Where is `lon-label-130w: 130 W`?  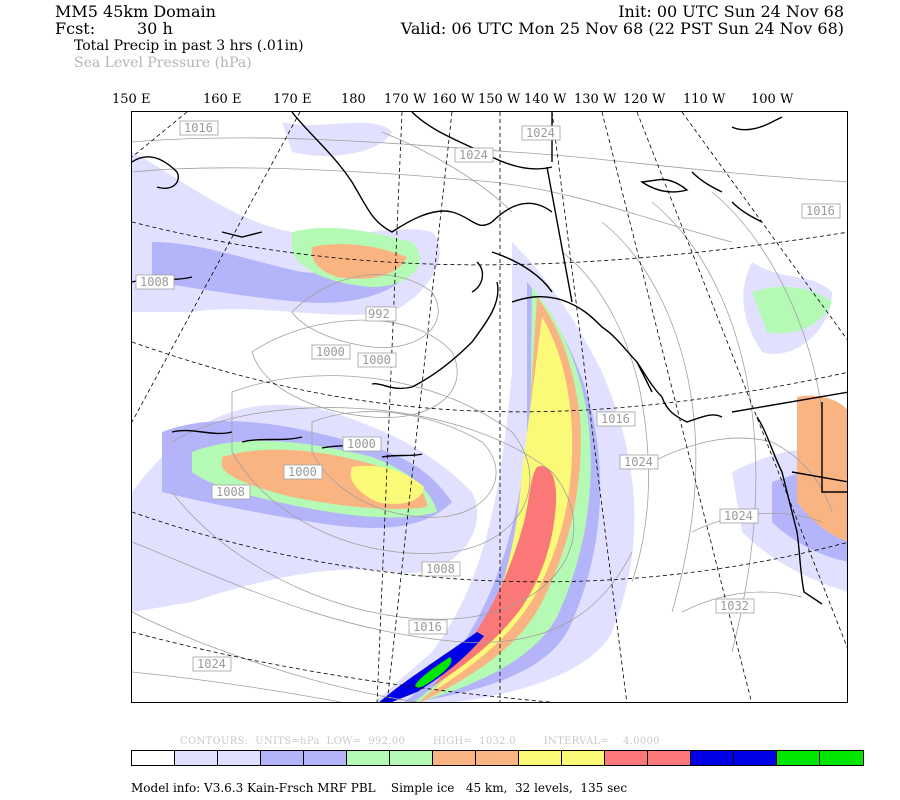
lon-label-130w: 130 W is located at coordinates (595, 99).